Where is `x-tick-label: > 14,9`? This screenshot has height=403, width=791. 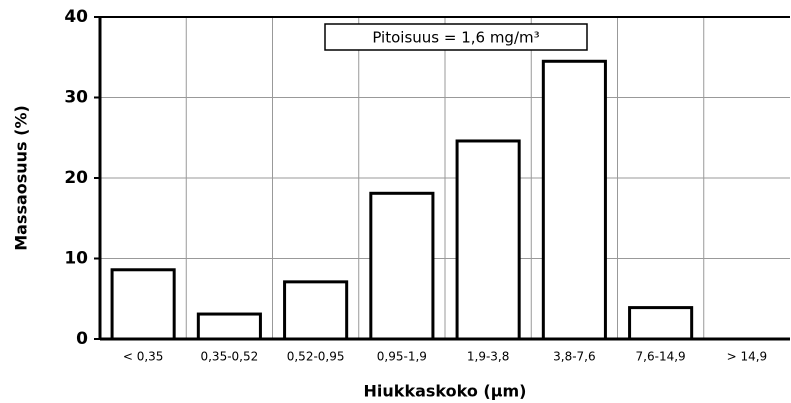 x-tick-label: > 14,9 is located at coordinates (747, 357).